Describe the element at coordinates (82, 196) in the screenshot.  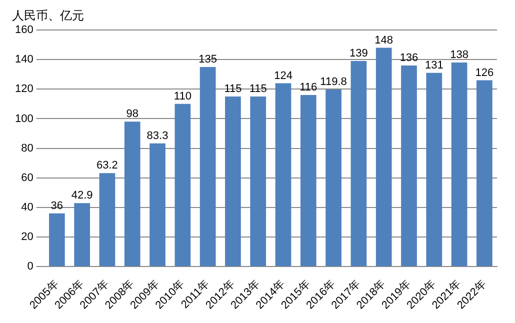
I see `data-label: 42.9` at that location.